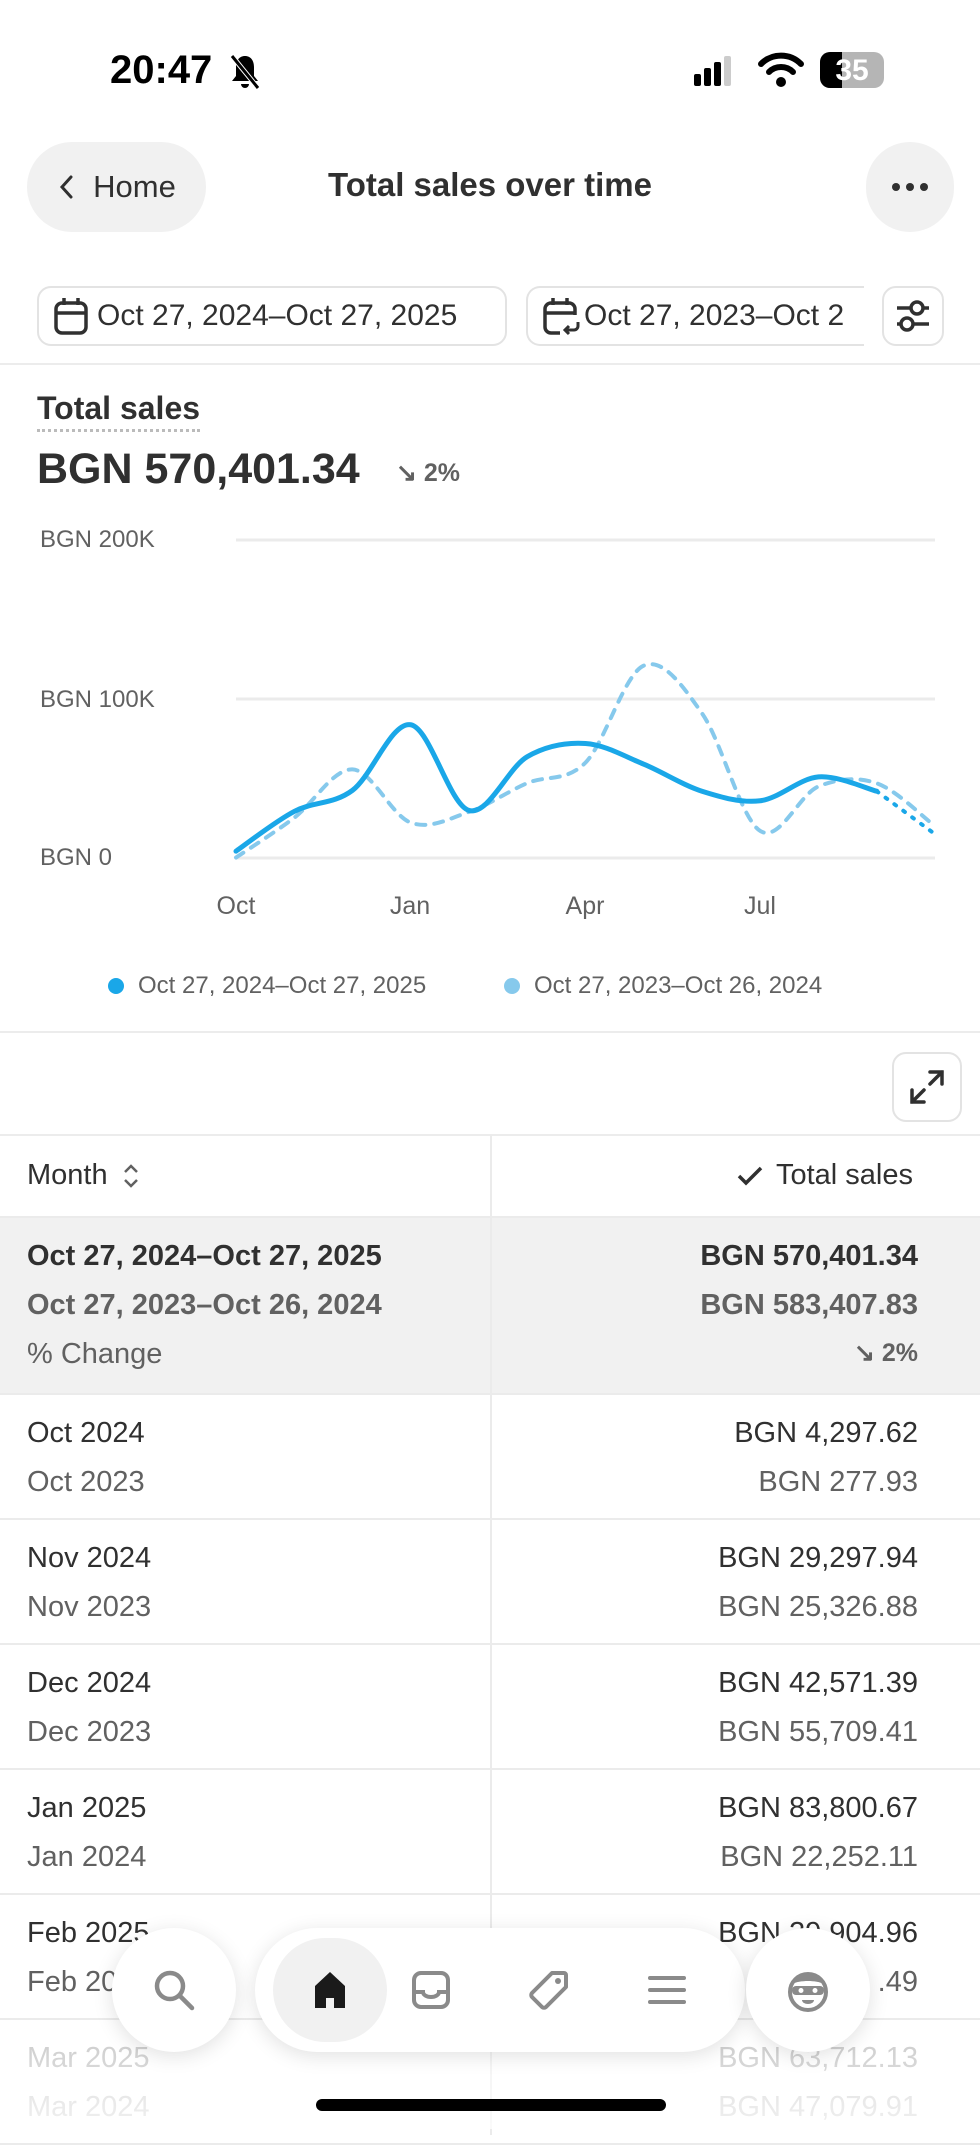 Image resolution: width=980 pixels, height=2145 pixels. I want to click on primary-date-range-button: Oct 27, 2024–Oct 27, 2025, so click(272, 316).